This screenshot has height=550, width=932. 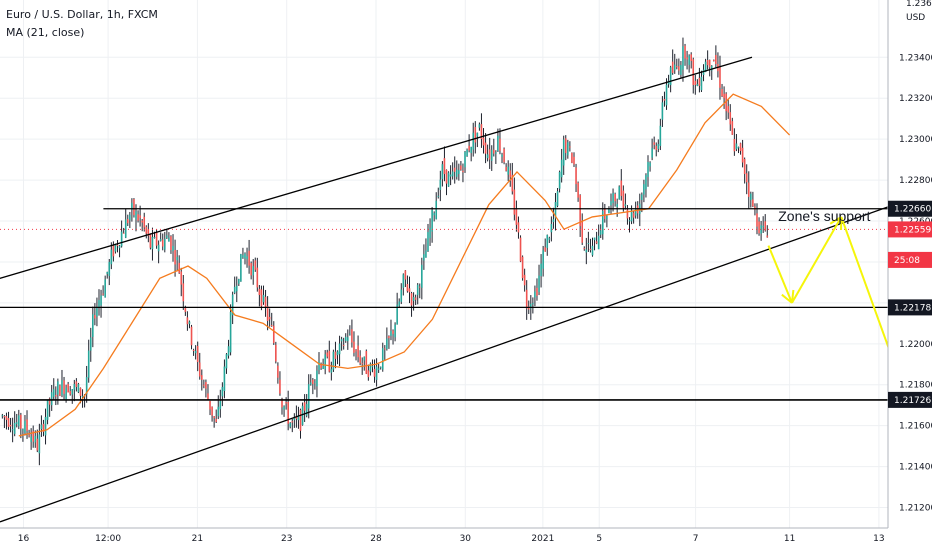 What do you see at coordinates (82, 14) in the screenshot?
I see `chart-title: Euro / U.S. Dollar, 1h, FXCM` at bounding box center [82, 14].